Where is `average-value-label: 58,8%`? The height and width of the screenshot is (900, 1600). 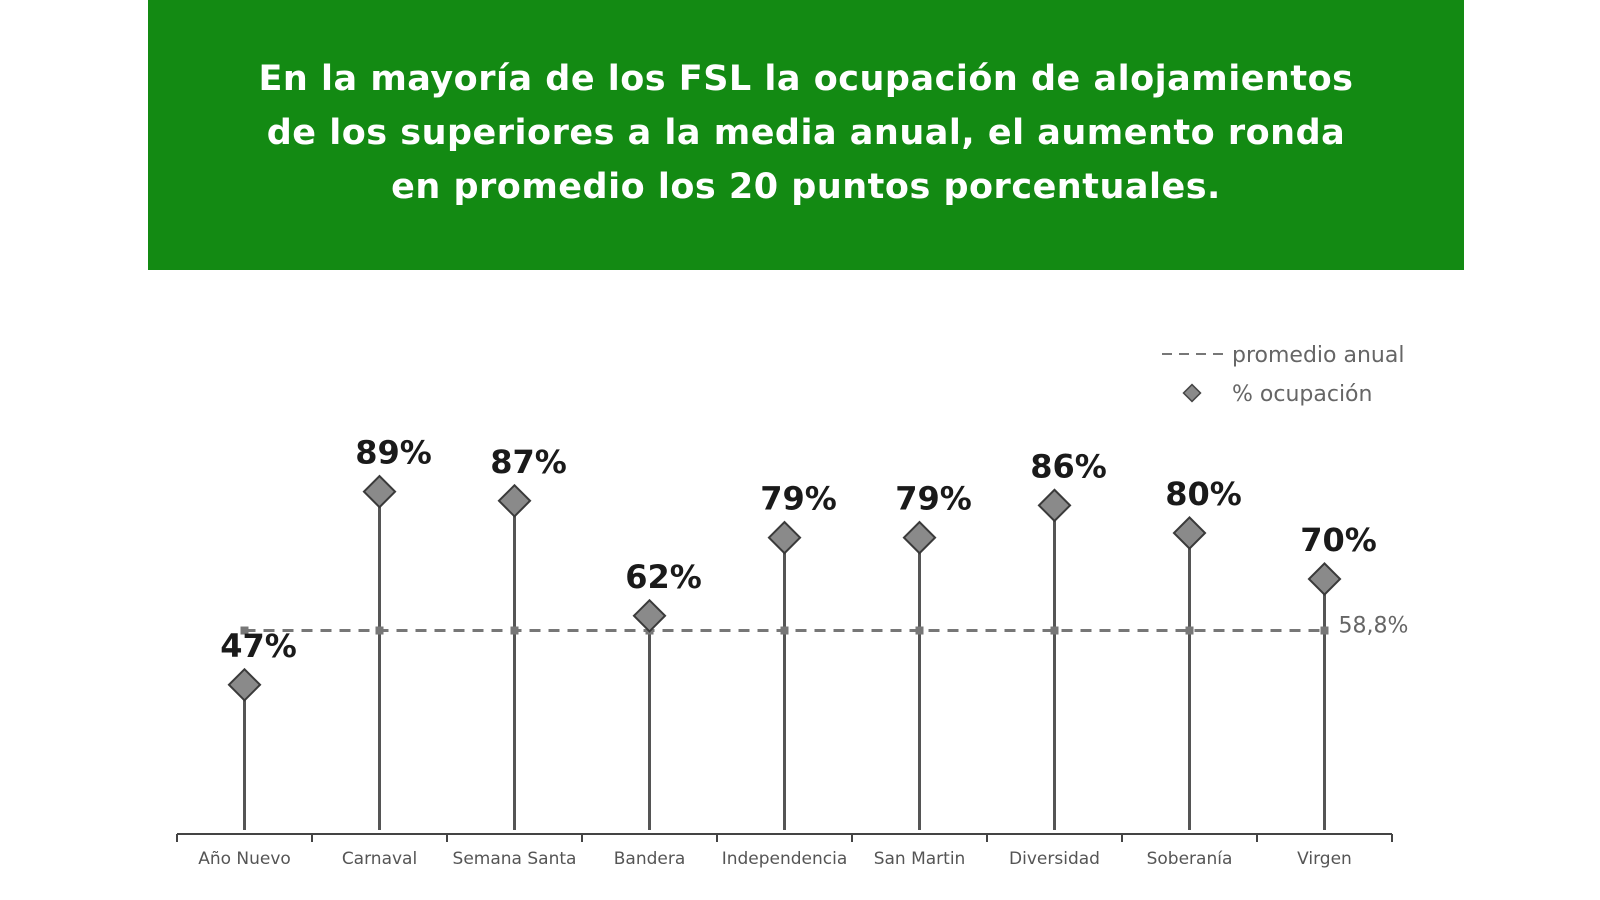 average-value-label: 58,8% is located at coordinates (1374, 626).